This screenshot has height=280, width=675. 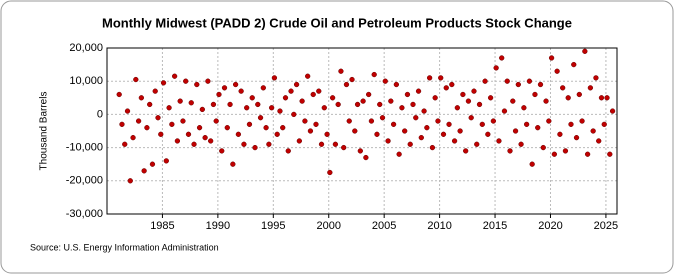 What do you see at coordinates (86, 81) in the screenshot?
I see `y-tick-label: 10,000` at bounding box center [86, 81].